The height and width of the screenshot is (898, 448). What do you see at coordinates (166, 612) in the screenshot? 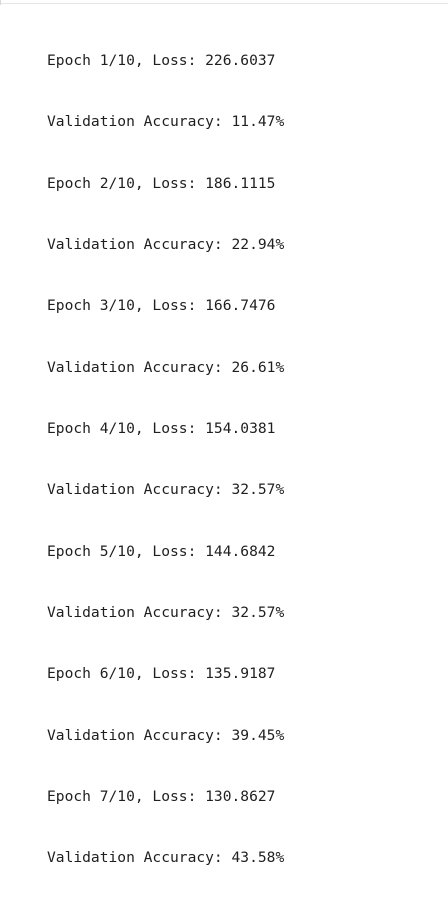
I see `output-line-epoch-5-val-acc: Validation Accuracy: 32.57%` at bounding box center [166, 612].